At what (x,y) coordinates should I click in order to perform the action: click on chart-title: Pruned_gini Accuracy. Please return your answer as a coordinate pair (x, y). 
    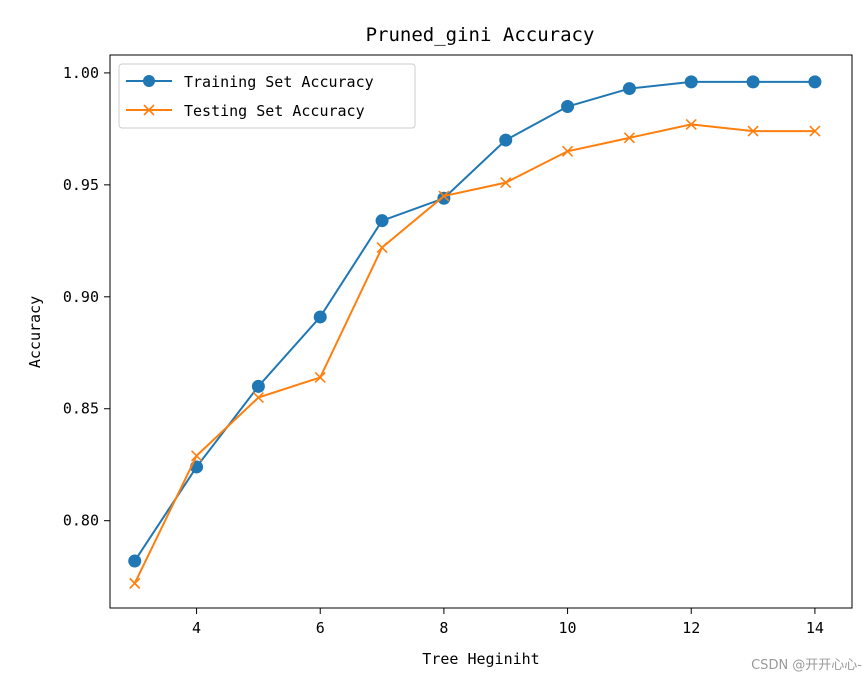
    Looking at the image, I should click on (480, 35).